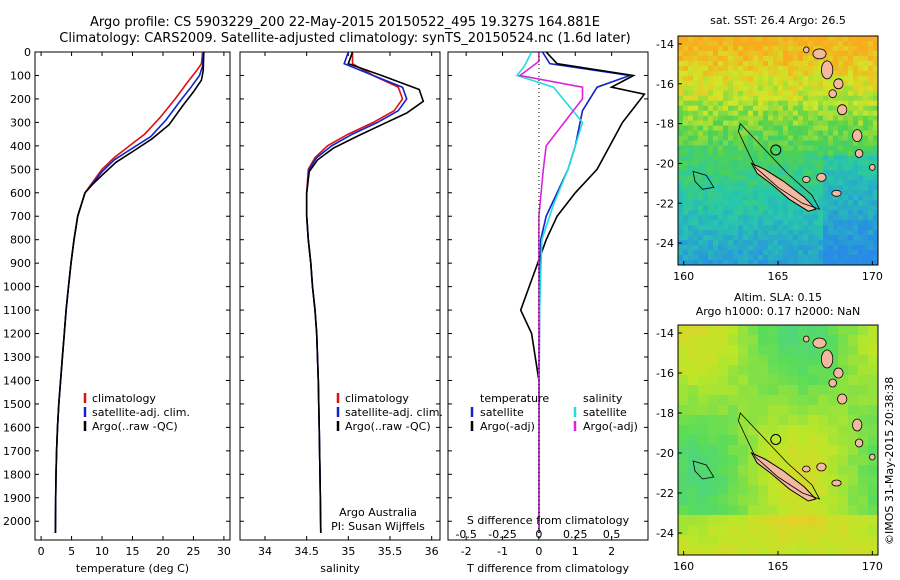 This screenshot has height=580, width=900. I want to click on y-tick-label: -20, so click(665, 453).